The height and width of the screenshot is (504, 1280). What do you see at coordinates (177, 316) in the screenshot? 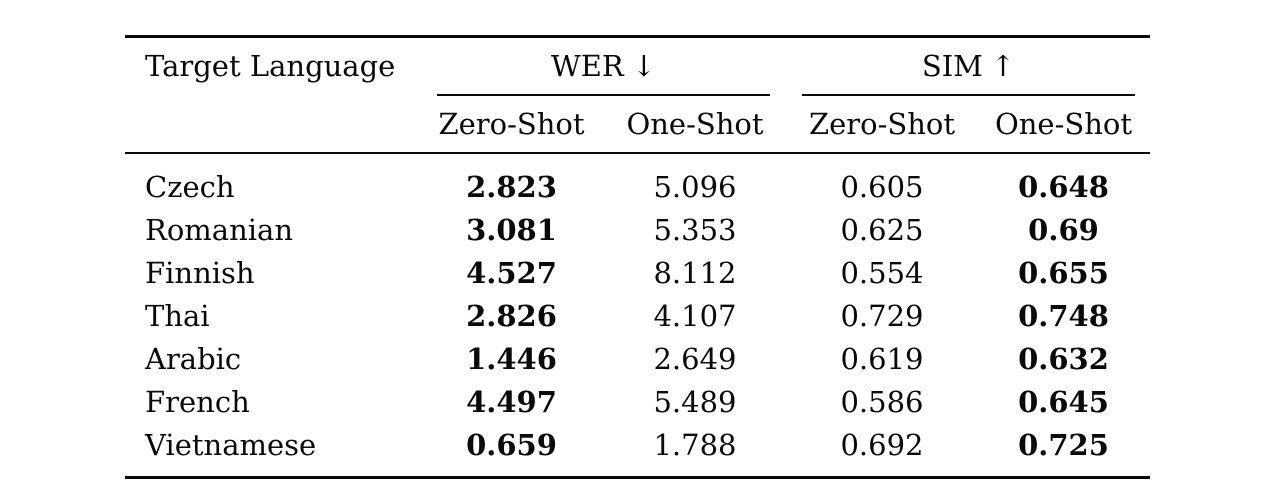
I see `language-cell: Thai` at bounding box center [177, 316].